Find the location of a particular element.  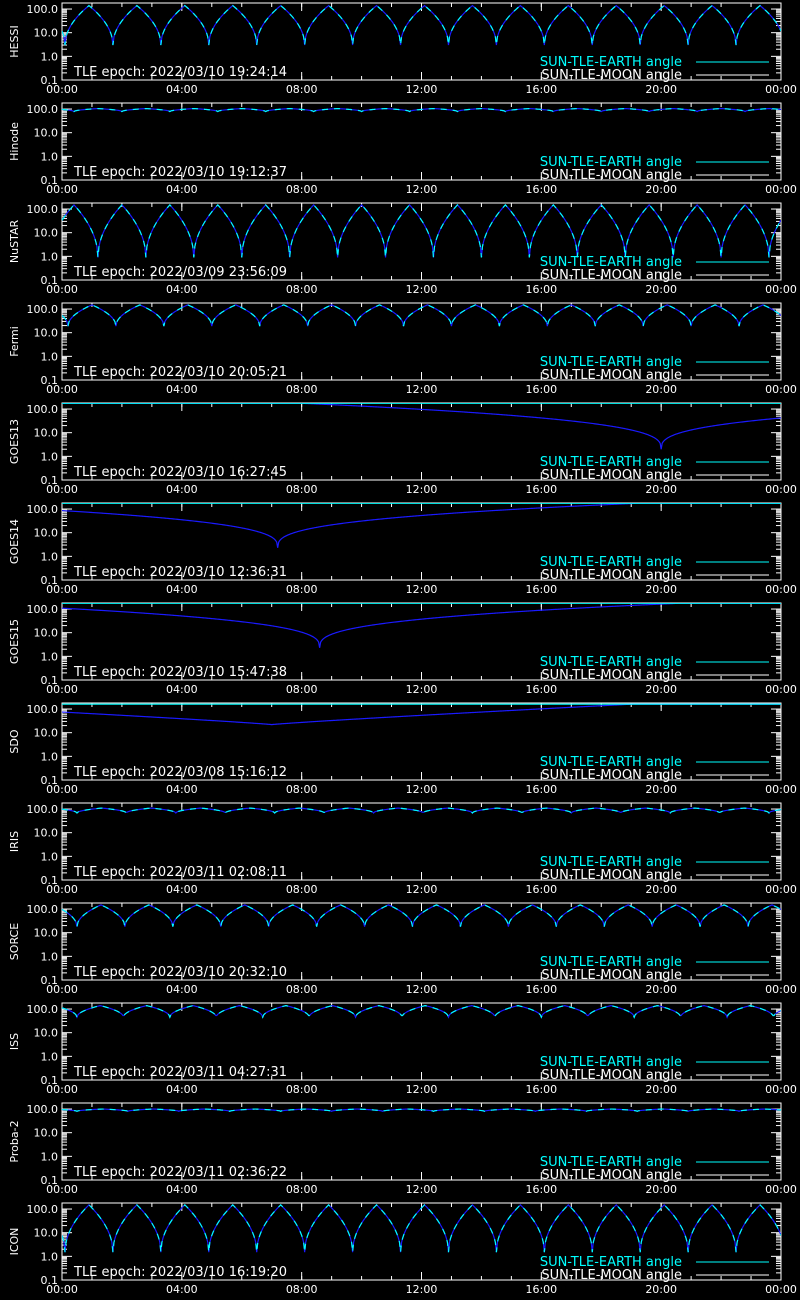

panel-label: Hinode is located at coordinates (14, 141).